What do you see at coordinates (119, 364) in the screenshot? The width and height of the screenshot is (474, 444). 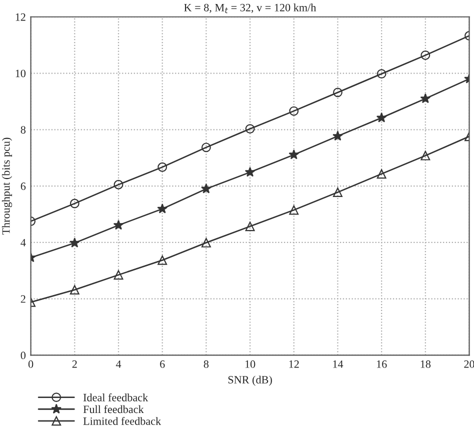 I see `x-tick-label: 4` at bounding box center [119, 364].